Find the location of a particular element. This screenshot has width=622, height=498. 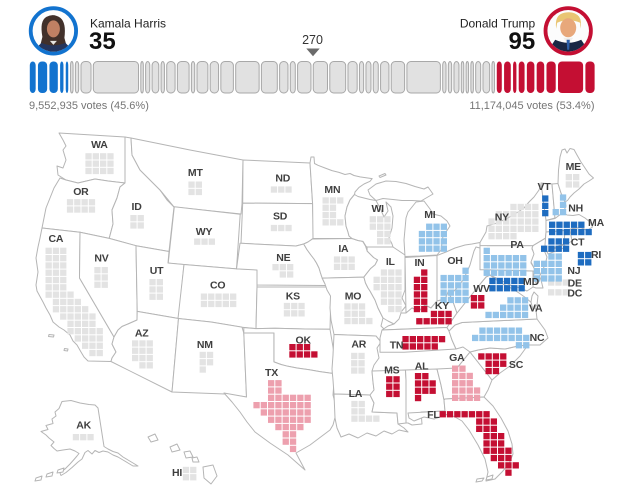

svg-text: OR is located at coordinates (81, 192).